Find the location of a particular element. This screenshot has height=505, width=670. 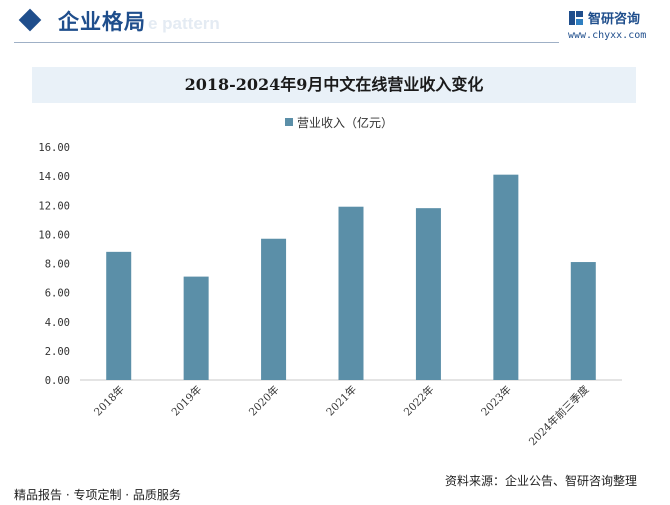

x-tick-label: 2019年 is located at coordinates (187, 401).